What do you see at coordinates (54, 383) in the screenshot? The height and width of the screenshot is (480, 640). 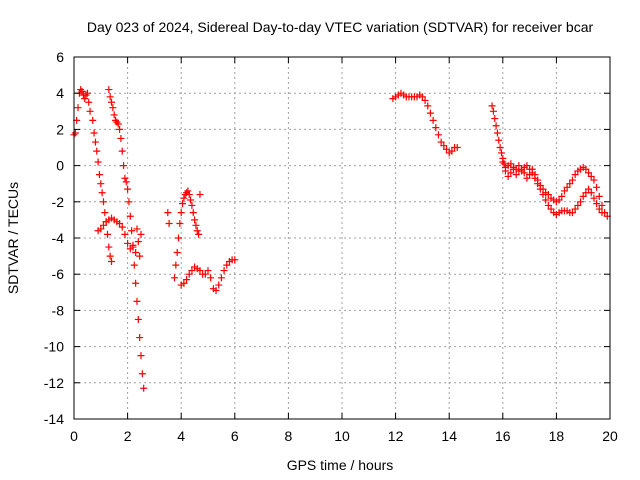 I see `y-tick-label: -12` at bounding box center [54, 383].